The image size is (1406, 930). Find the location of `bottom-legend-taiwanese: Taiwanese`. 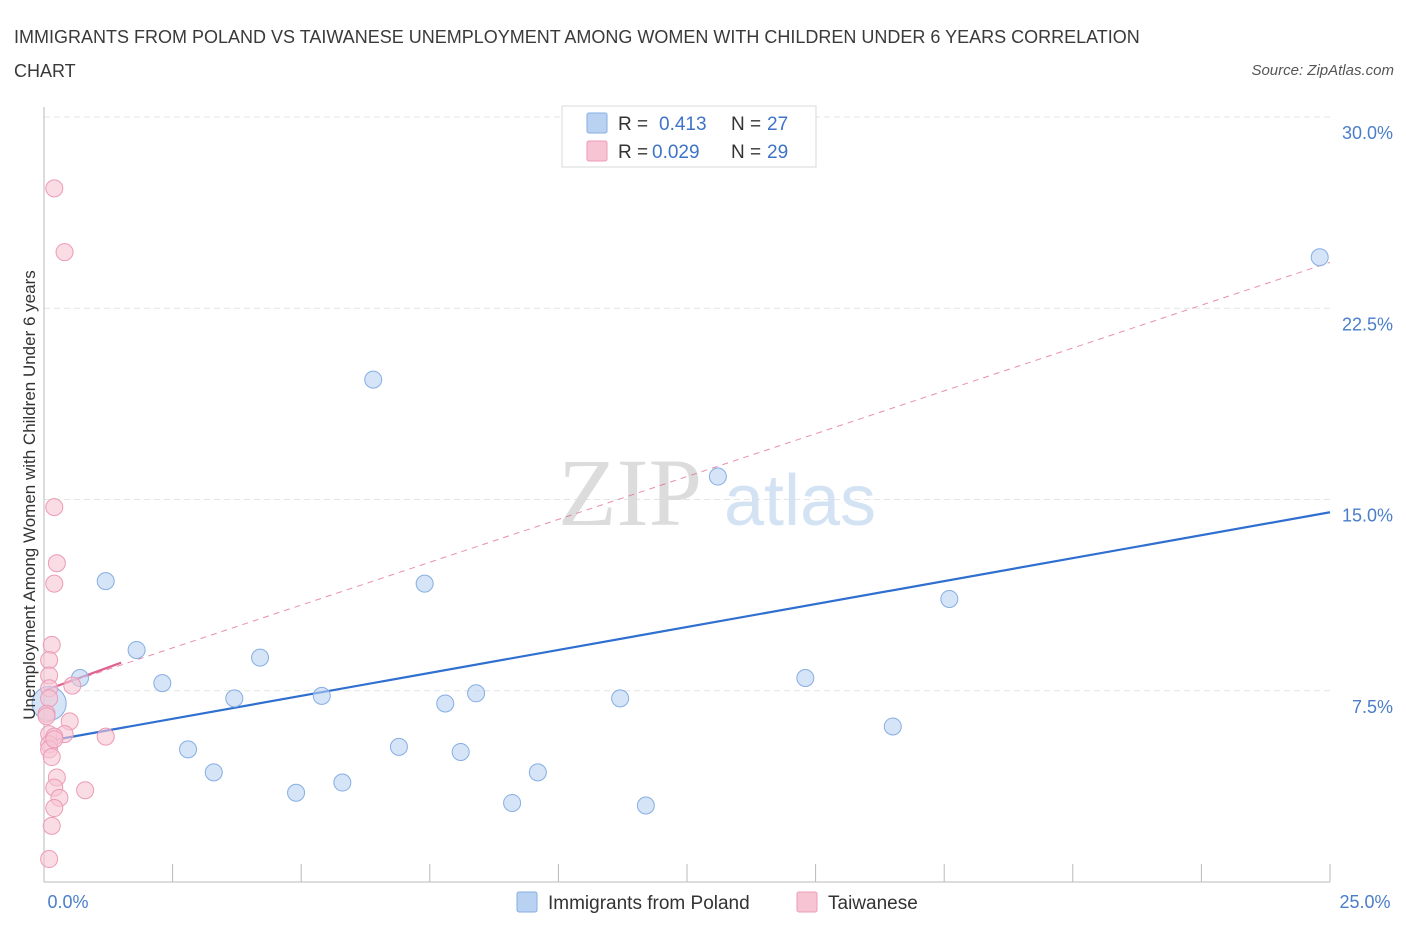

bottom-legend-taiwanese: Taiwanese is located at coordinates (873, 903).